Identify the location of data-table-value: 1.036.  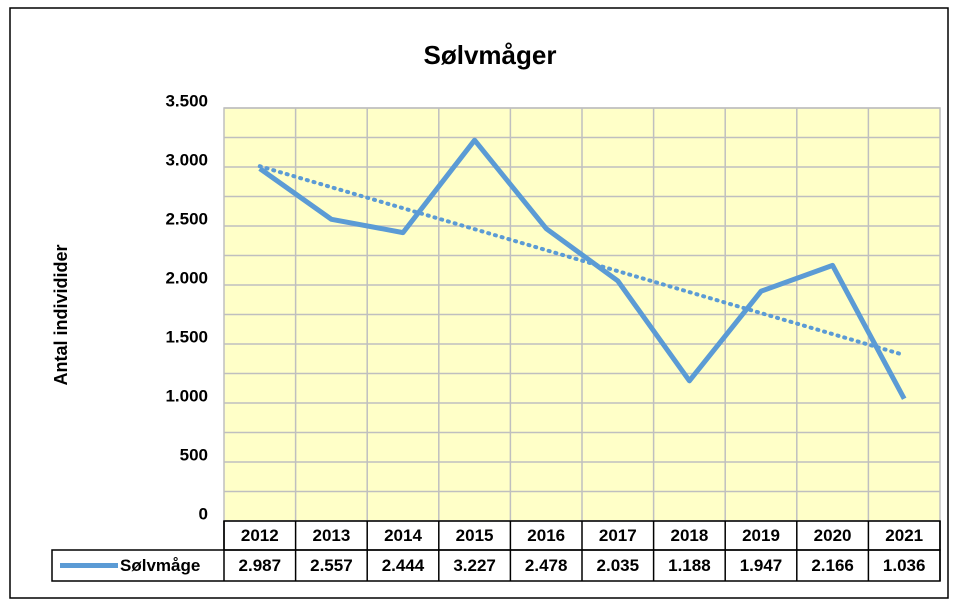
(904, 565).